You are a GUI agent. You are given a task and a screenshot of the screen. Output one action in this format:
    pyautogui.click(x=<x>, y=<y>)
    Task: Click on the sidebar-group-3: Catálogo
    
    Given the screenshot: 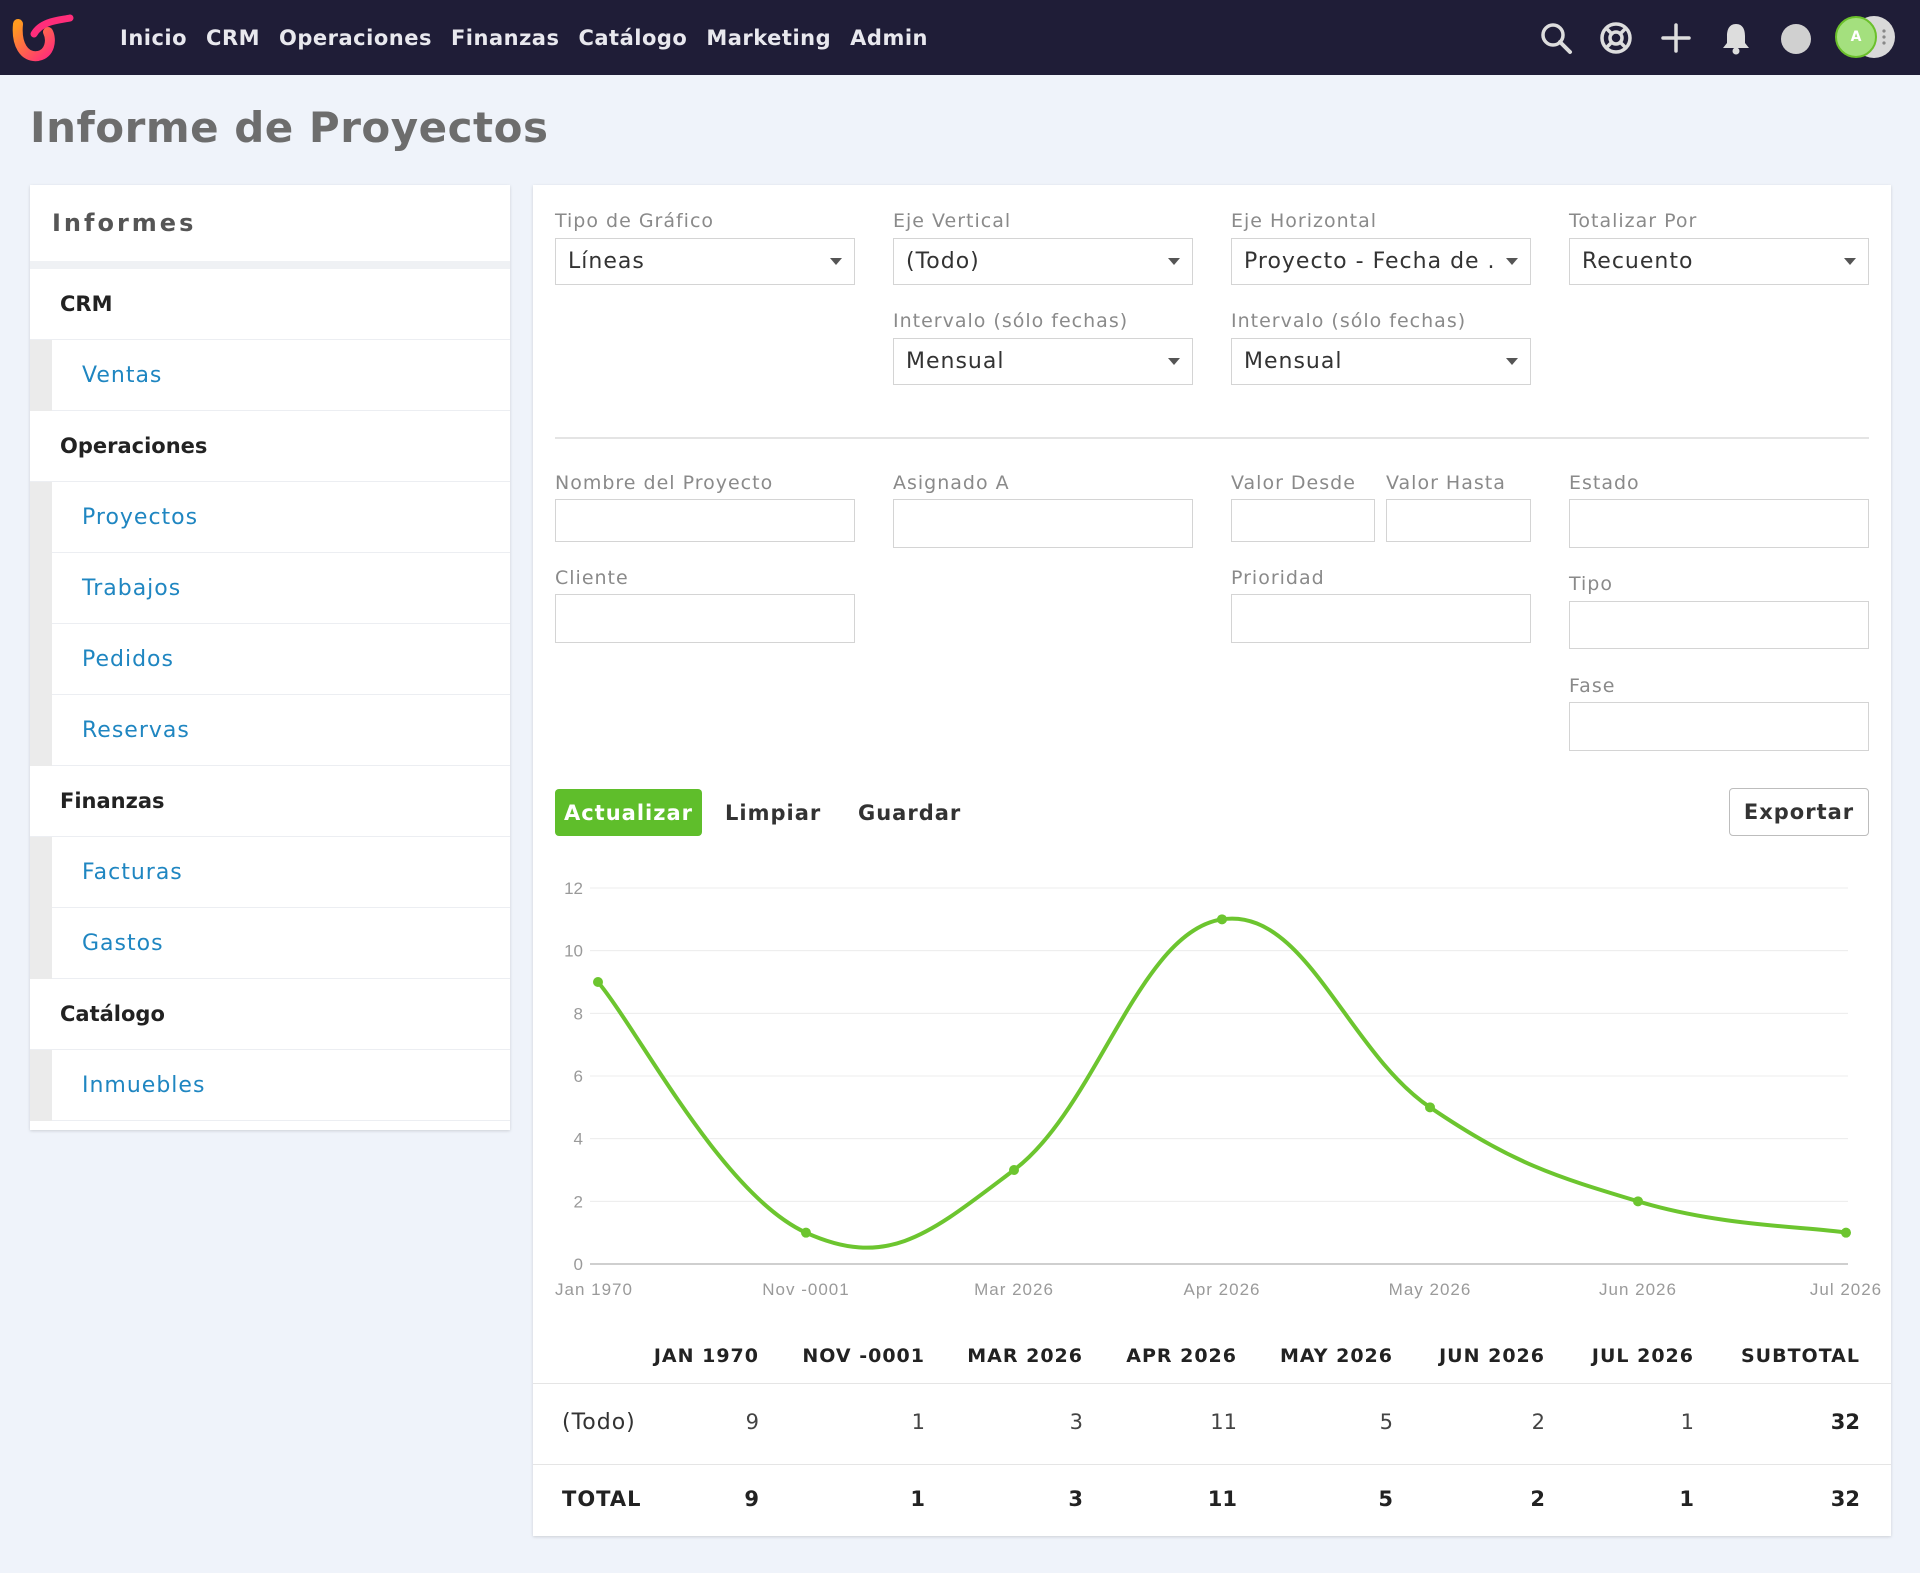 What is the action you would take?
    pyautogui.click(x=270, y=1014)
    